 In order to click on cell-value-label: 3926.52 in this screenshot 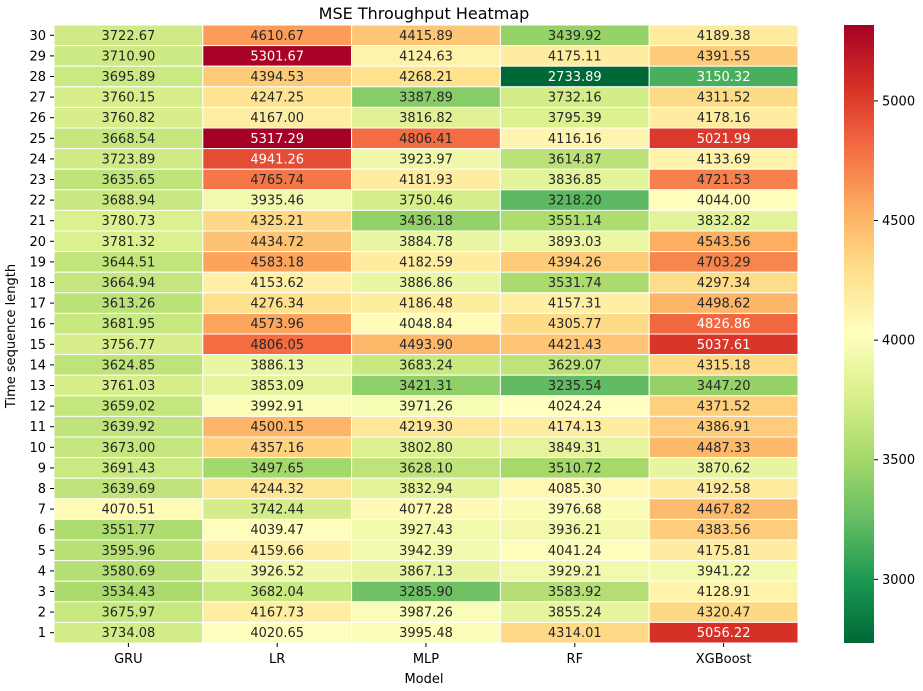, I will do `click(277, 571)`.